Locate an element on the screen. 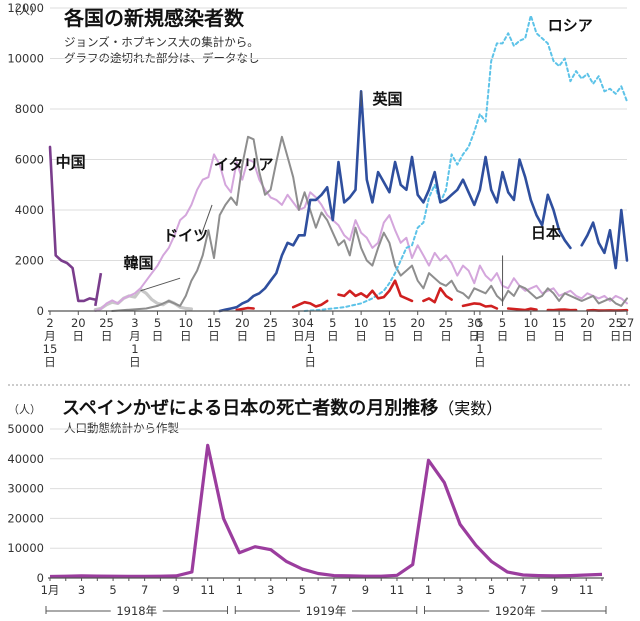 Image resolution: width=640 pixels, height=621 pixels. chart1-y-unit: （人） is located at coordinates (24, 10).